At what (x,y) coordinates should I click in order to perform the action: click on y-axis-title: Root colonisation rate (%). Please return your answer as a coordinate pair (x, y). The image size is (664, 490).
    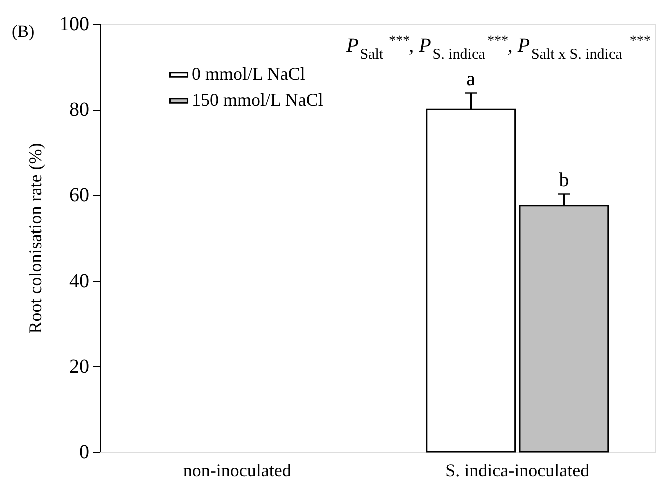
    Looking at the image, I should click on (36, 238).